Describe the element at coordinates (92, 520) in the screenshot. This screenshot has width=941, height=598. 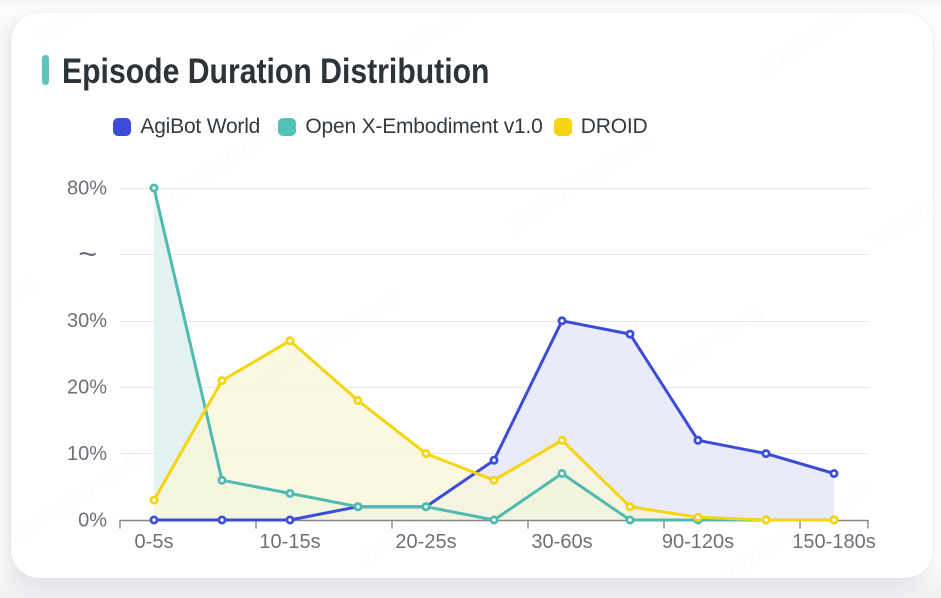
I see `svg-text: 0%` at that location.